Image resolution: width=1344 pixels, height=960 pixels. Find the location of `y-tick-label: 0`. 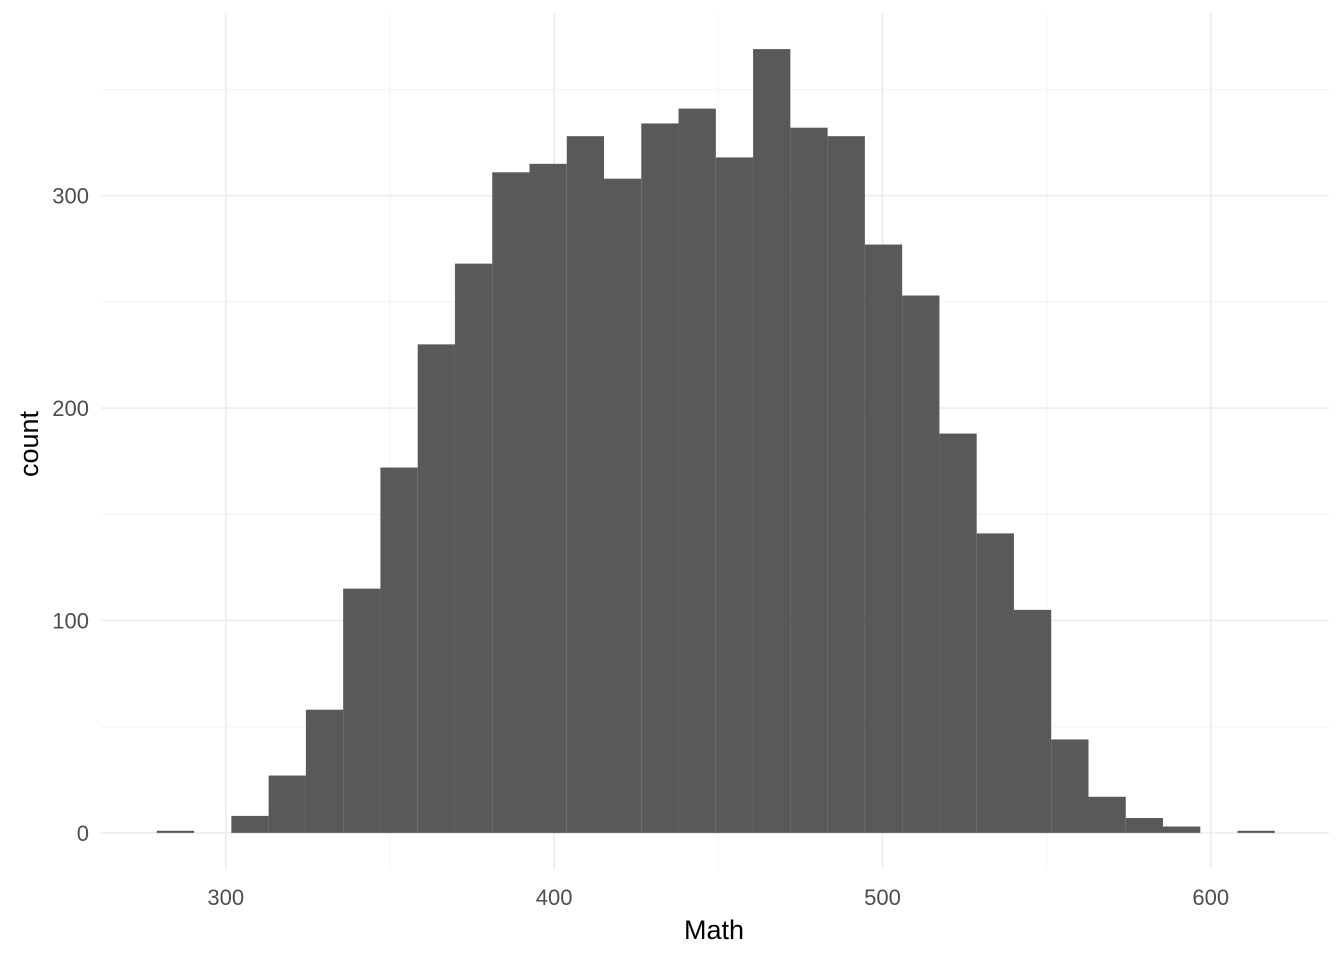

y-tick-label: 0 is located at coordinates (83, 833).